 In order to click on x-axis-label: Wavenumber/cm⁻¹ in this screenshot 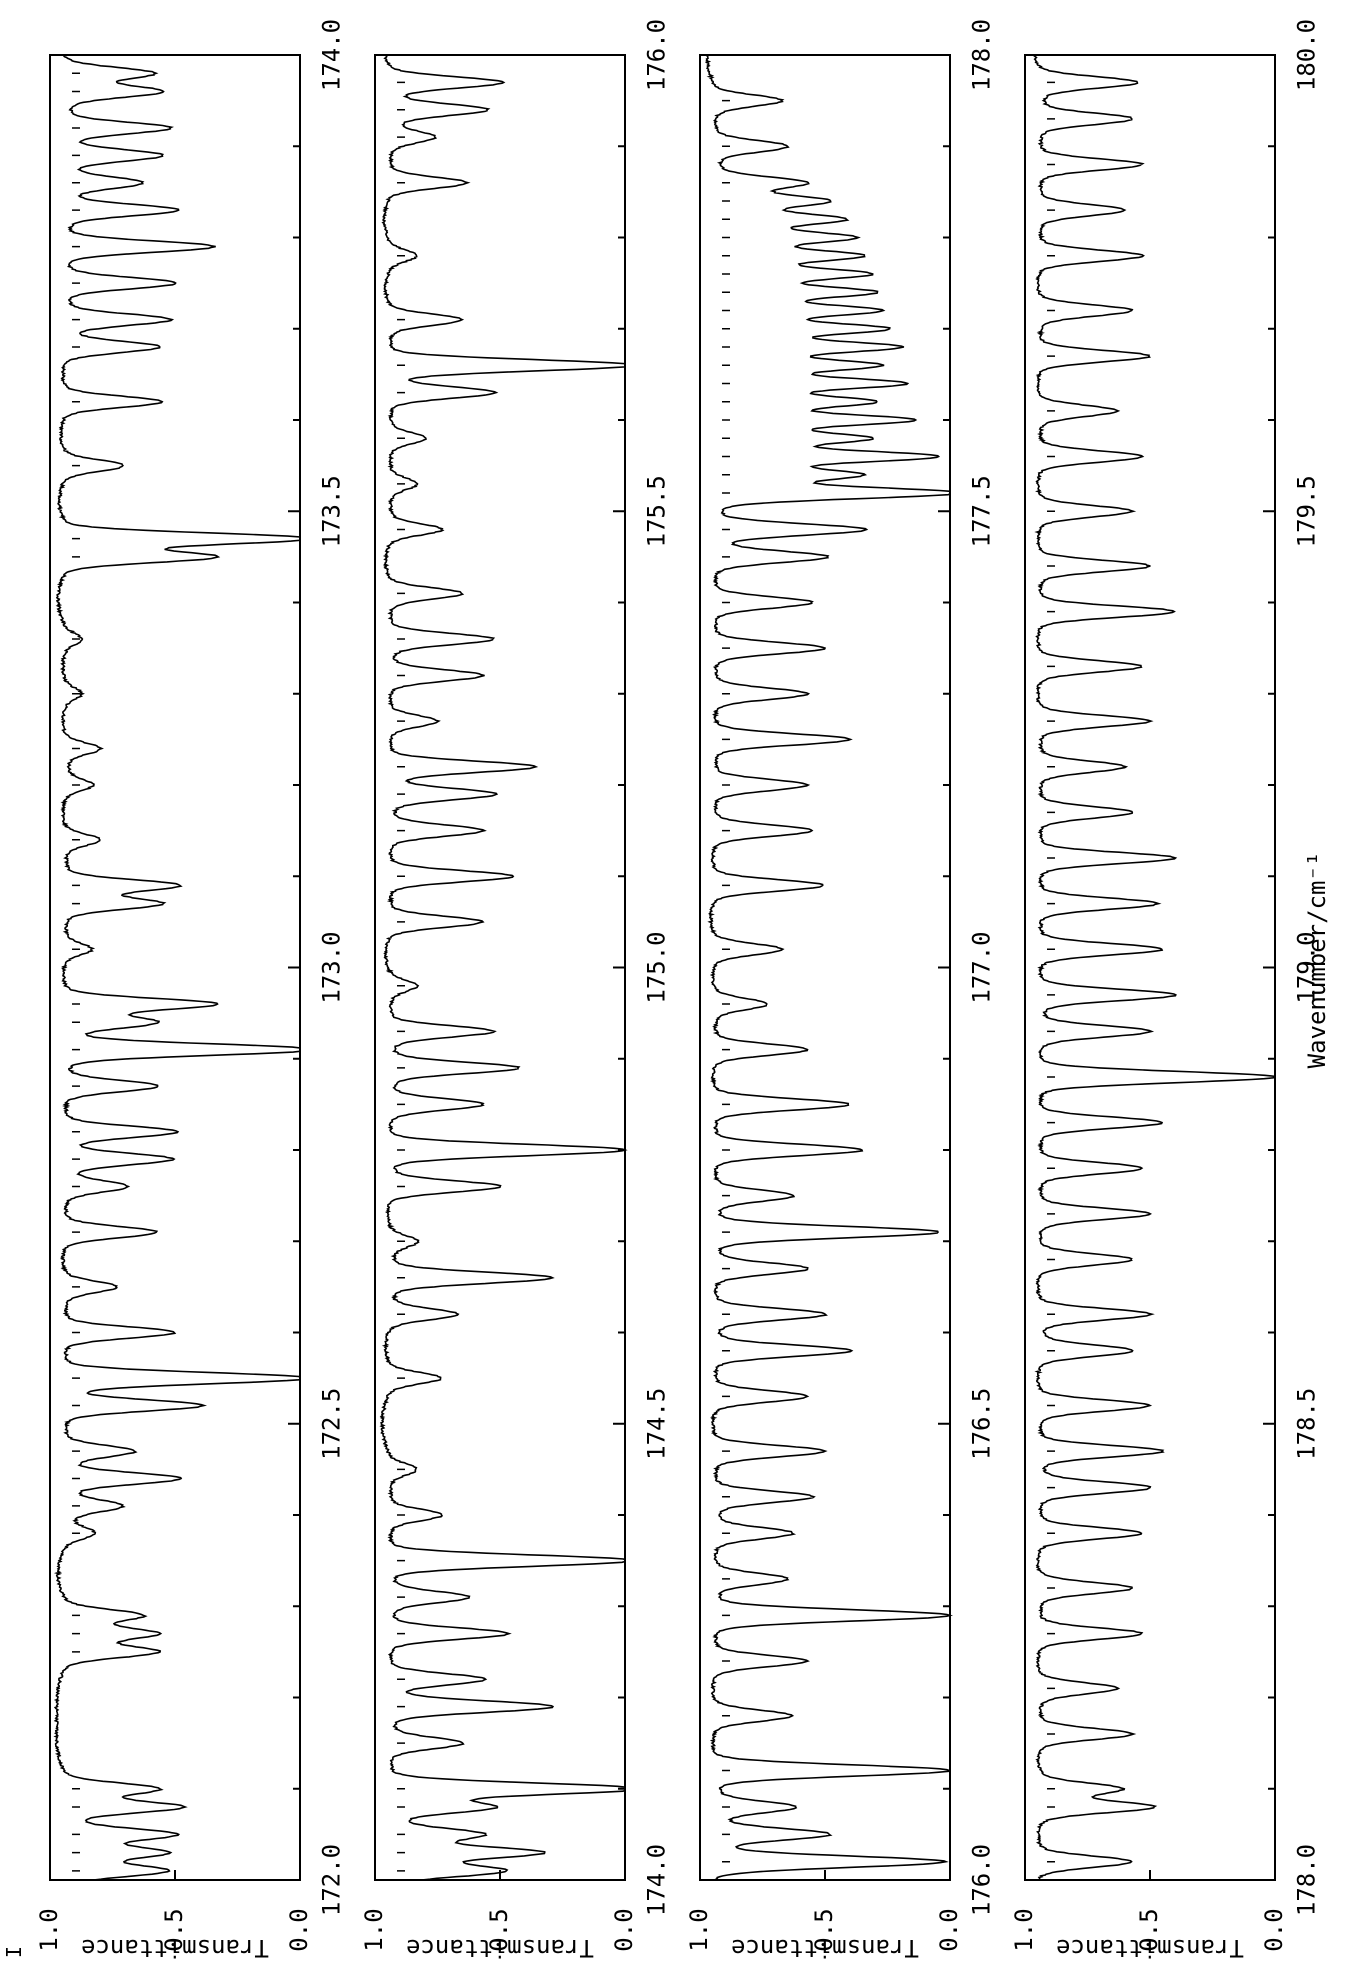, I will do `click(1317, 960)`.